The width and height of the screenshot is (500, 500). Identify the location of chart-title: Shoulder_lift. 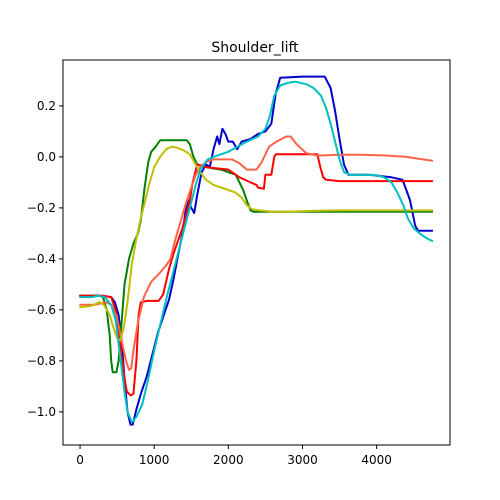
(255, 48).